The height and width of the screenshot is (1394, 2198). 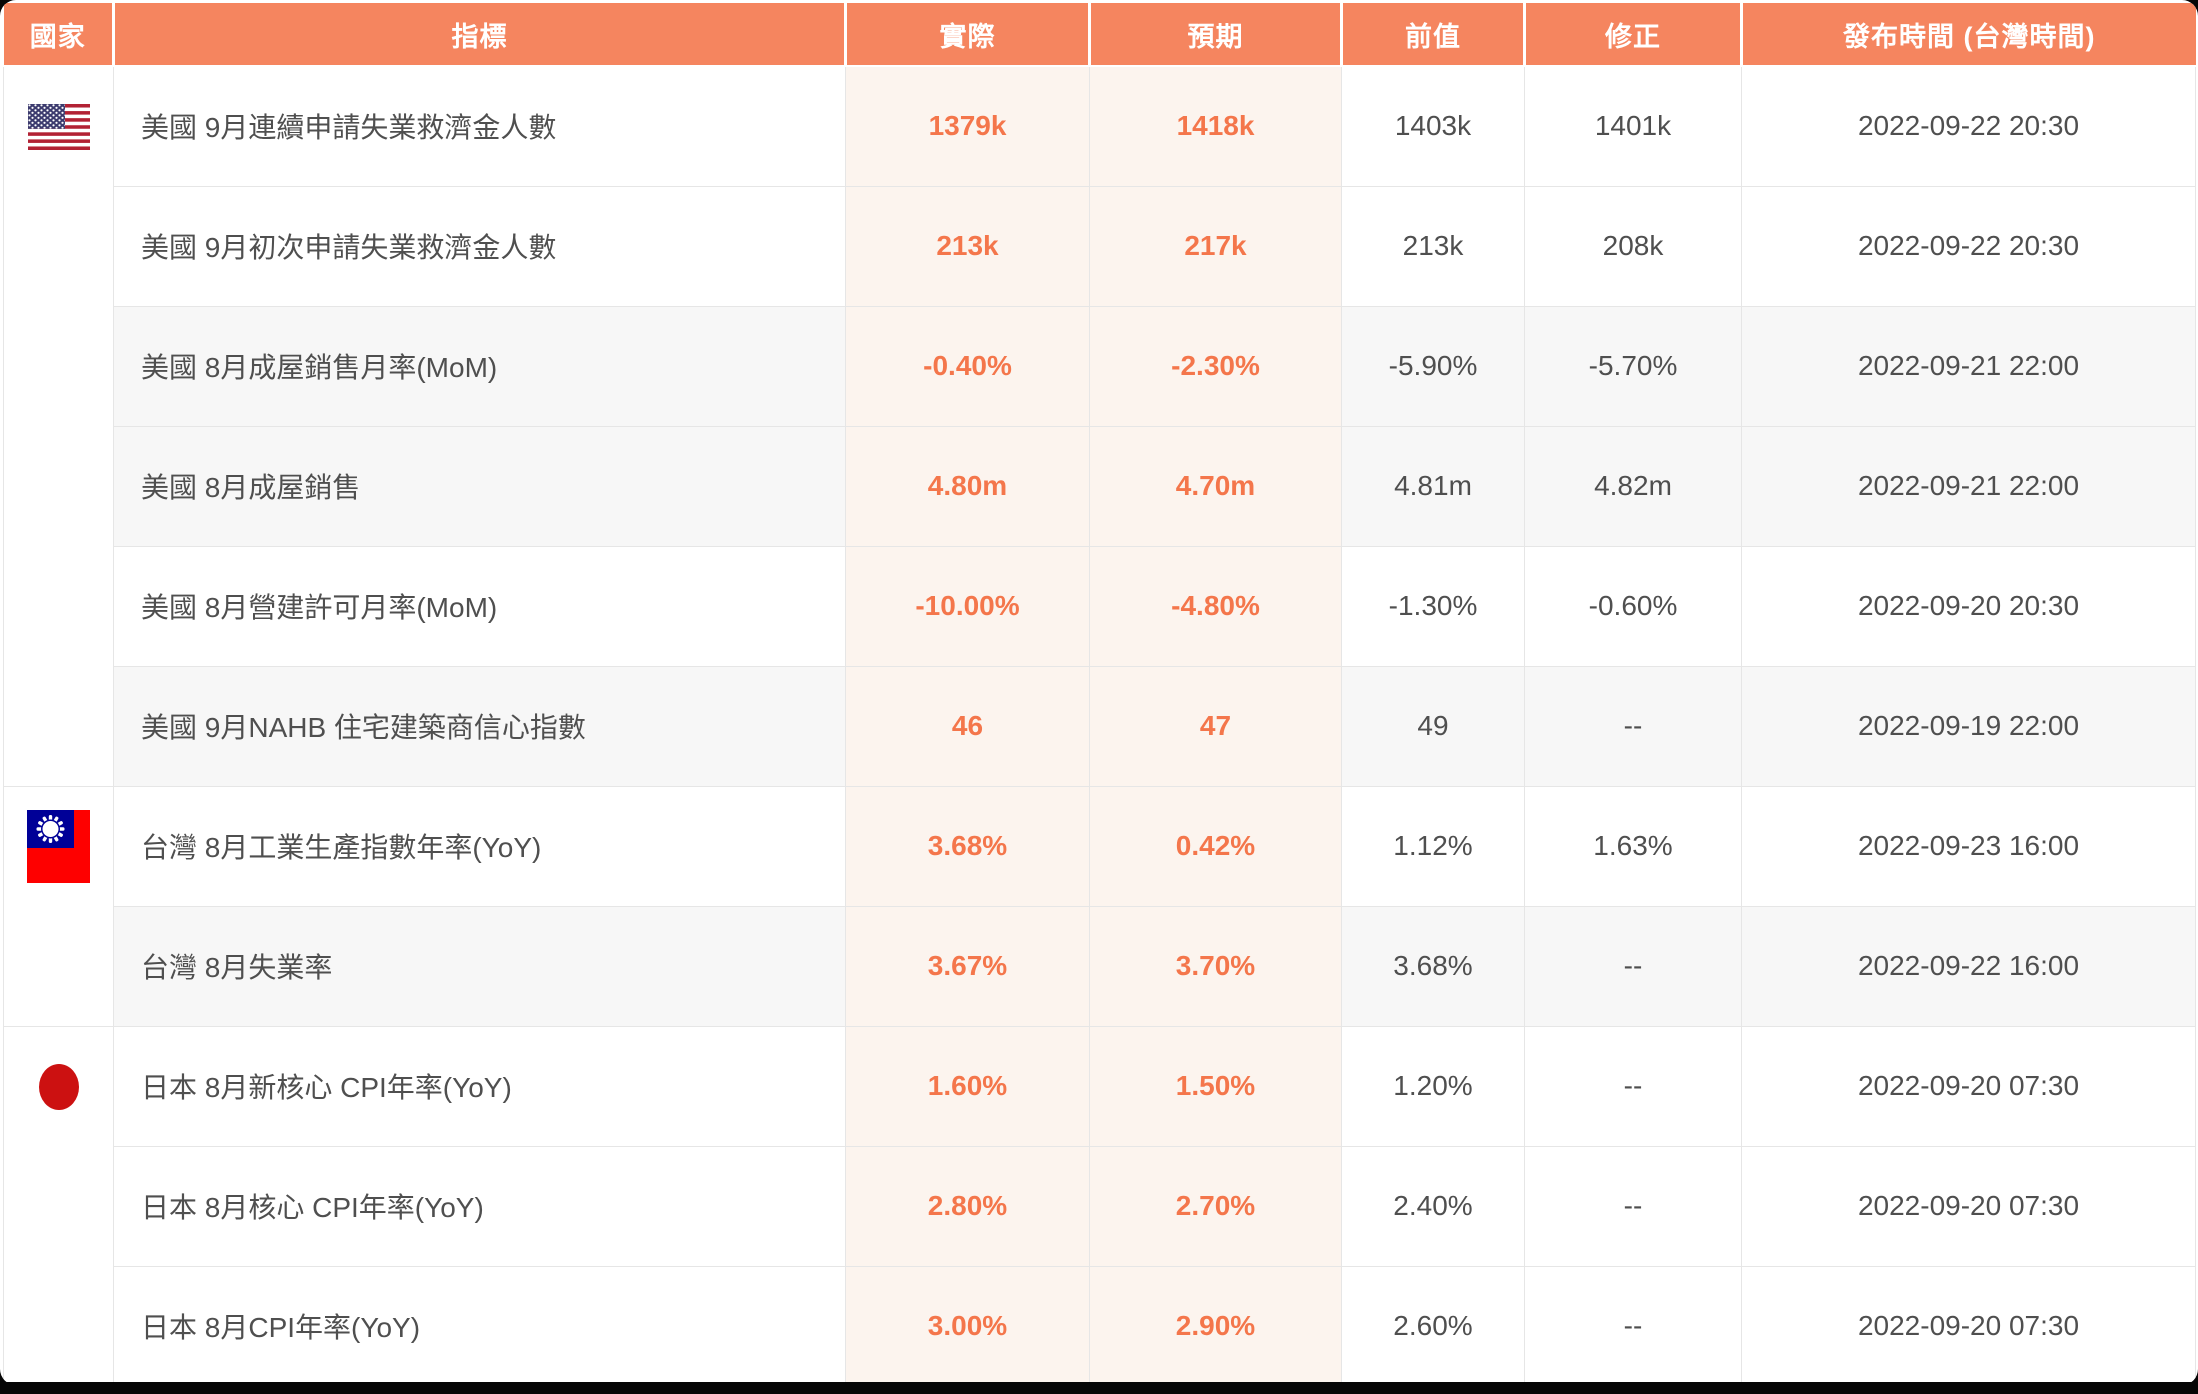 What do you see at coordinates (1215, 486) in the screenshot?
I see `expected-cell: 4.70m` at bounding box center [1215, 486].